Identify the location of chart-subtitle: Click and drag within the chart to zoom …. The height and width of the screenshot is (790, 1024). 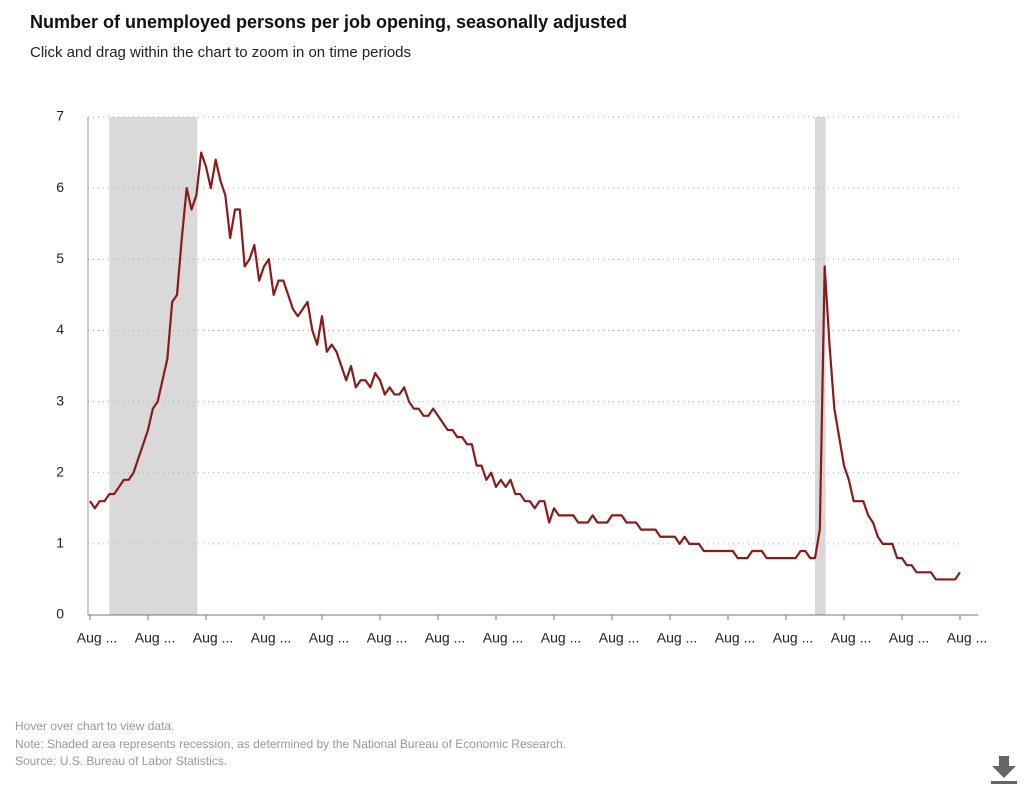
(220, 52).